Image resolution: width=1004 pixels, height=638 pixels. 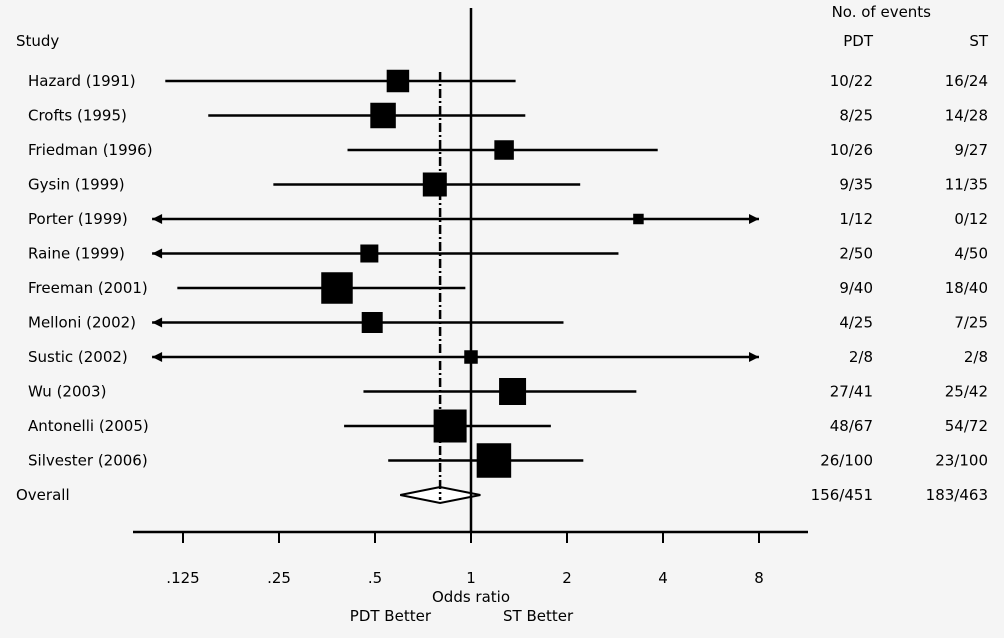 I want to click on study-row: Porter (1999) 1/12 0/12, so click(x=508, y=219).